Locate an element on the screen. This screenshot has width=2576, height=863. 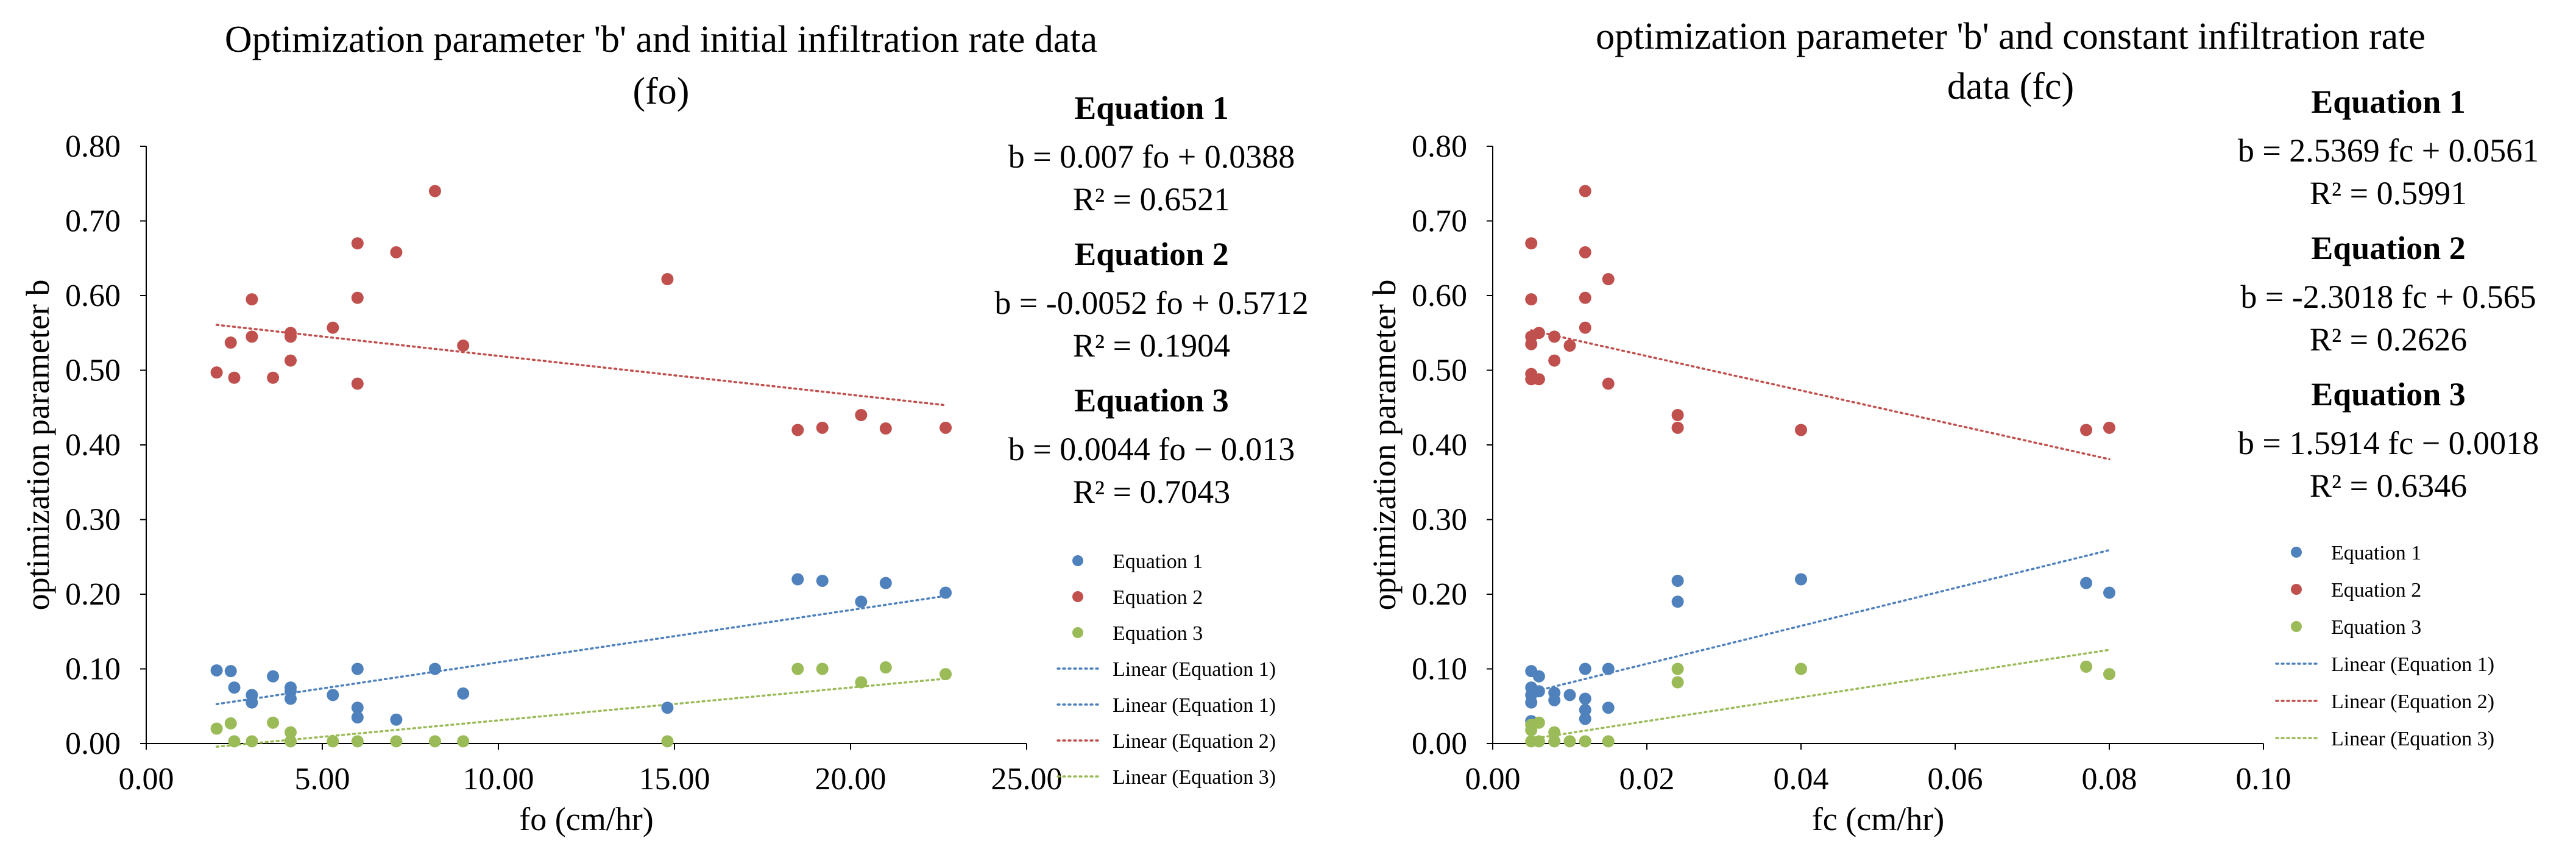
y-tick-label: 0.50 is located at coordinates (1439, 370).